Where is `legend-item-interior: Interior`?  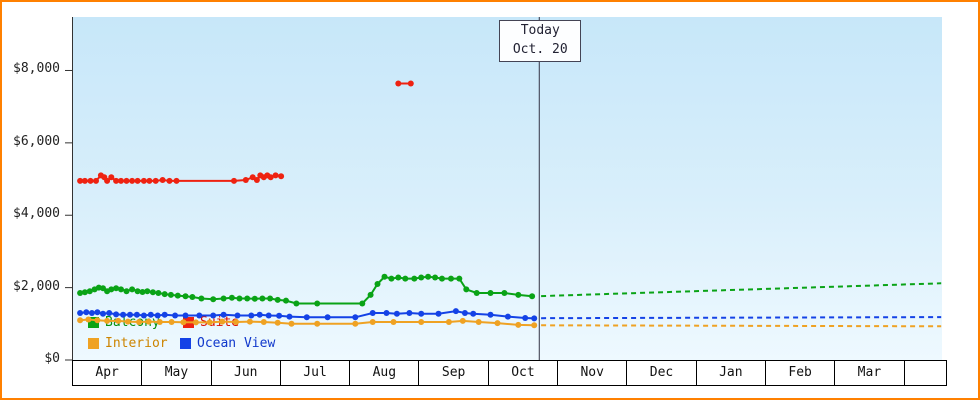 legend-item-interior: Interior is located at coordinates (128, 343).